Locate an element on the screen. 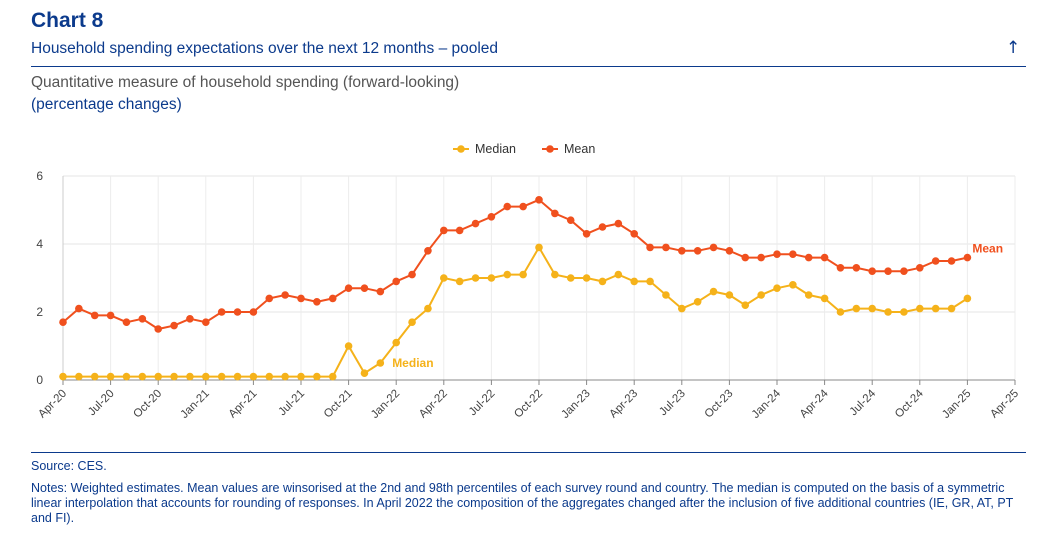  title-divider is located at coordinates (528, 66).